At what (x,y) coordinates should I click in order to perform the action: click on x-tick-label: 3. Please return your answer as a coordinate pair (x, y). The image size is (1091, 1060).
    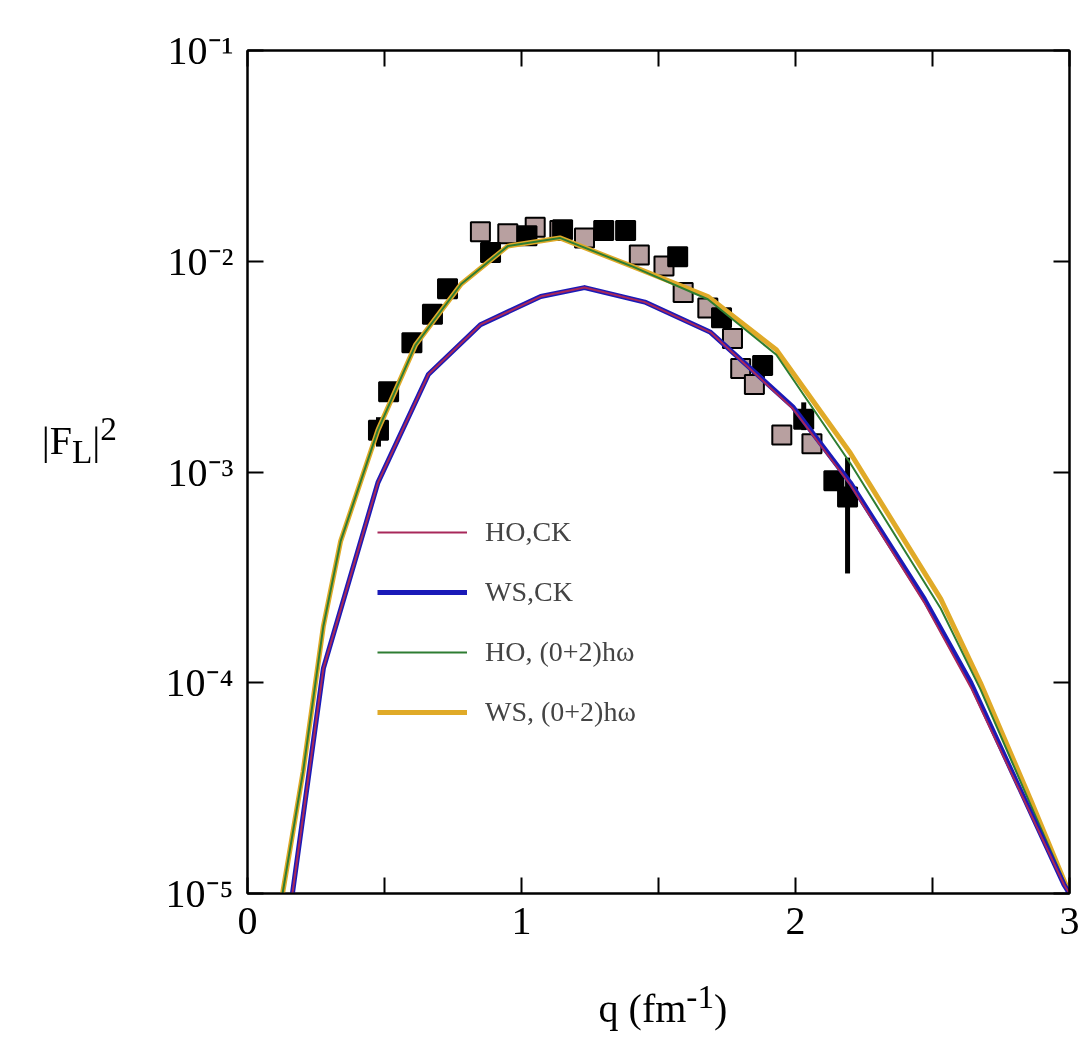
    Looking at the image, I should click on (1069, 920).